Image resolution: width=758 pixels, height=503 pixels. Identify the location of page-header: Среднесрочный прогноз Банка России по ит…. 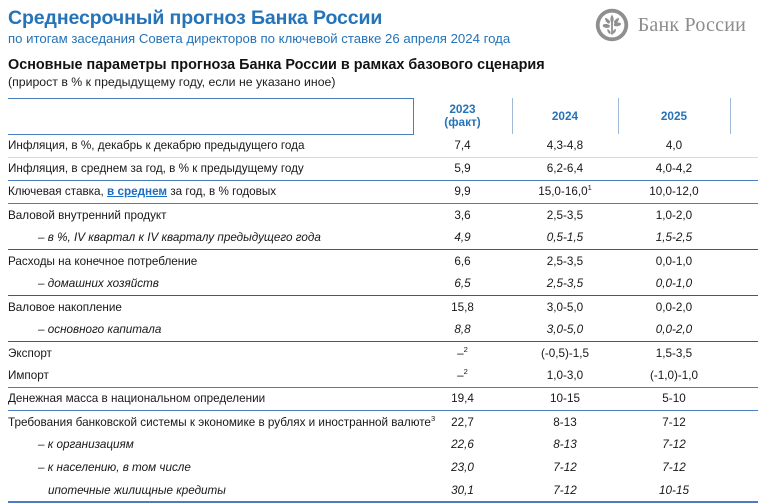
(379, 26).